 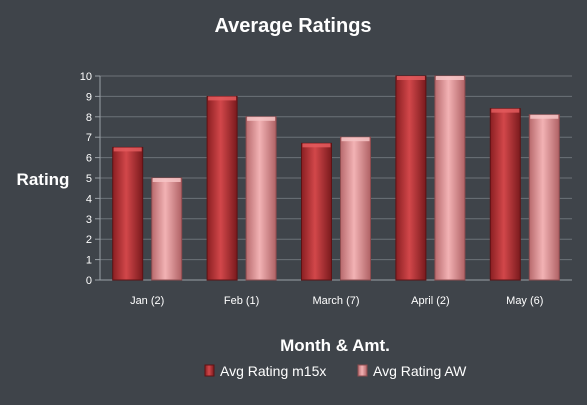 What do you see at coordinates (89, 138) in the screenshot?
I see `y-tick-label: 7` at bounding box center [89, 138].